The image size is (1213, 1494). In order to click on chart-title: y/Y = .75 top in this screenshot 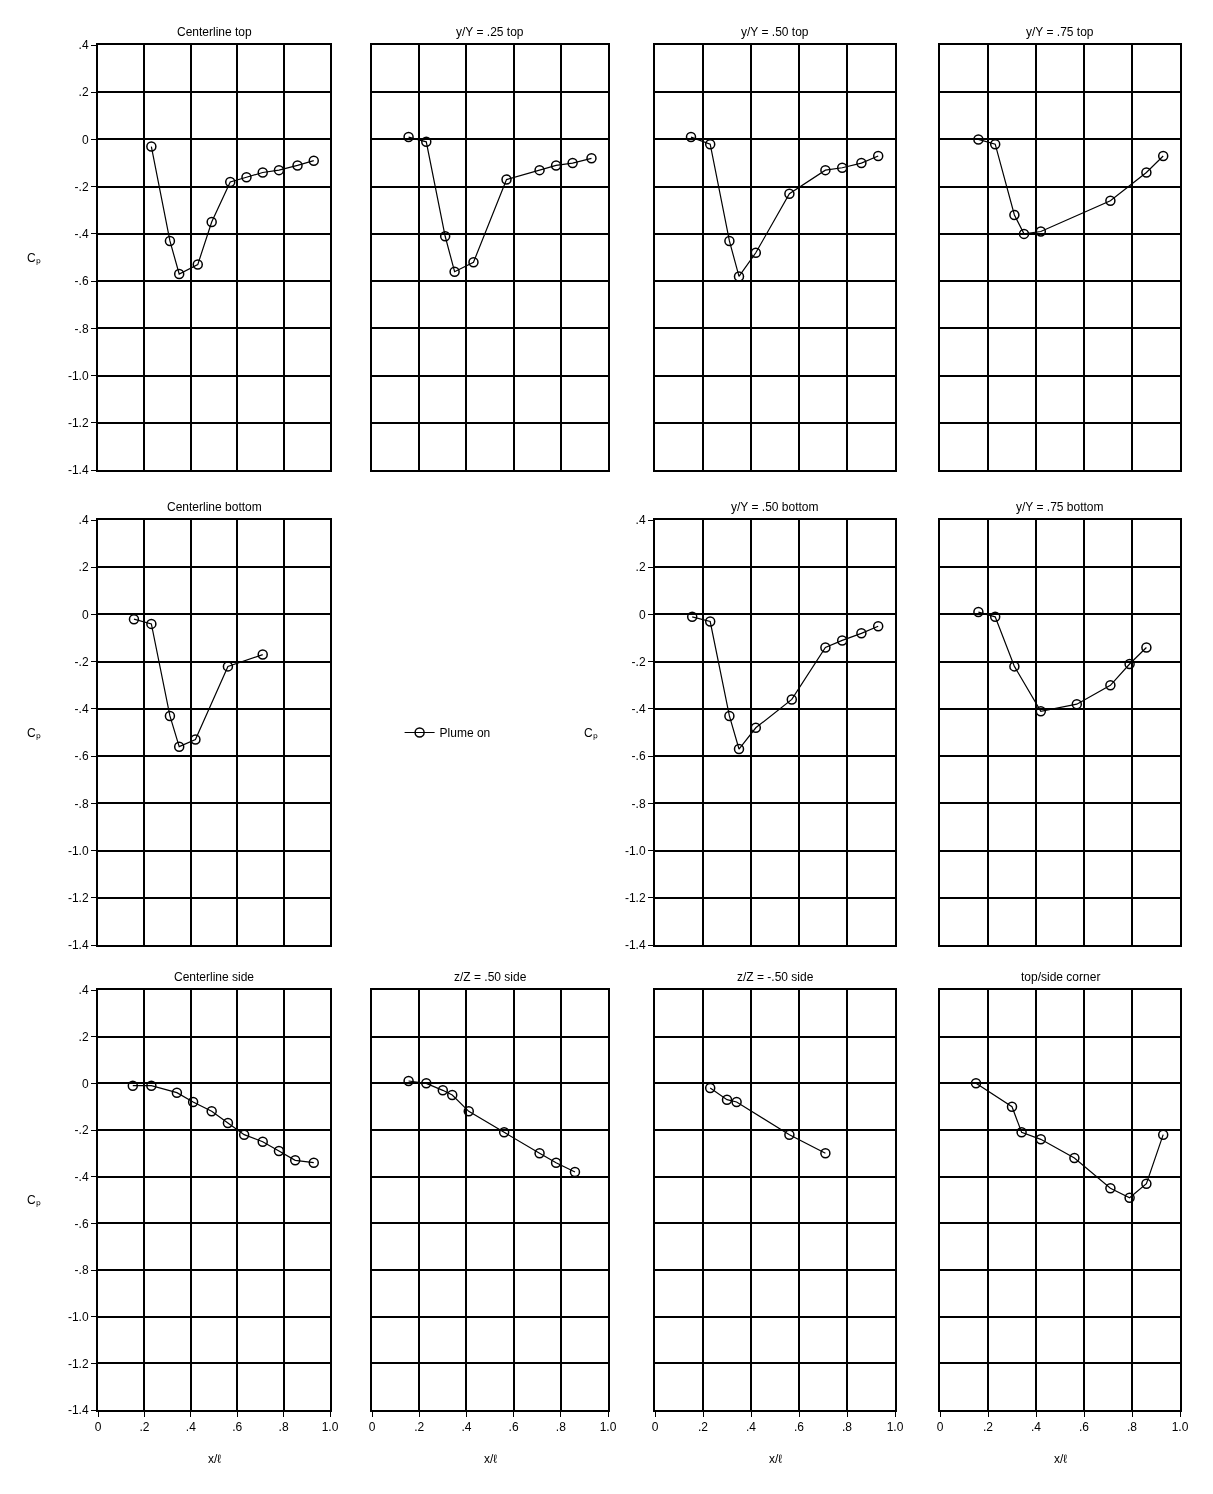, I will do `click(1060, 32)`.